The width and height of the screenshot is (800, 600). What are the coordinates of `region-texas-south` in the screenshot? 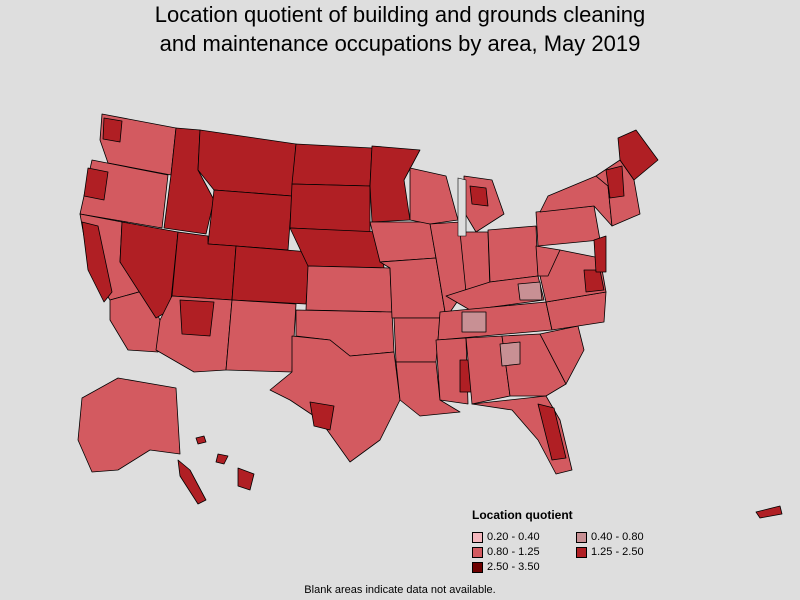 It's located at (322, 416).